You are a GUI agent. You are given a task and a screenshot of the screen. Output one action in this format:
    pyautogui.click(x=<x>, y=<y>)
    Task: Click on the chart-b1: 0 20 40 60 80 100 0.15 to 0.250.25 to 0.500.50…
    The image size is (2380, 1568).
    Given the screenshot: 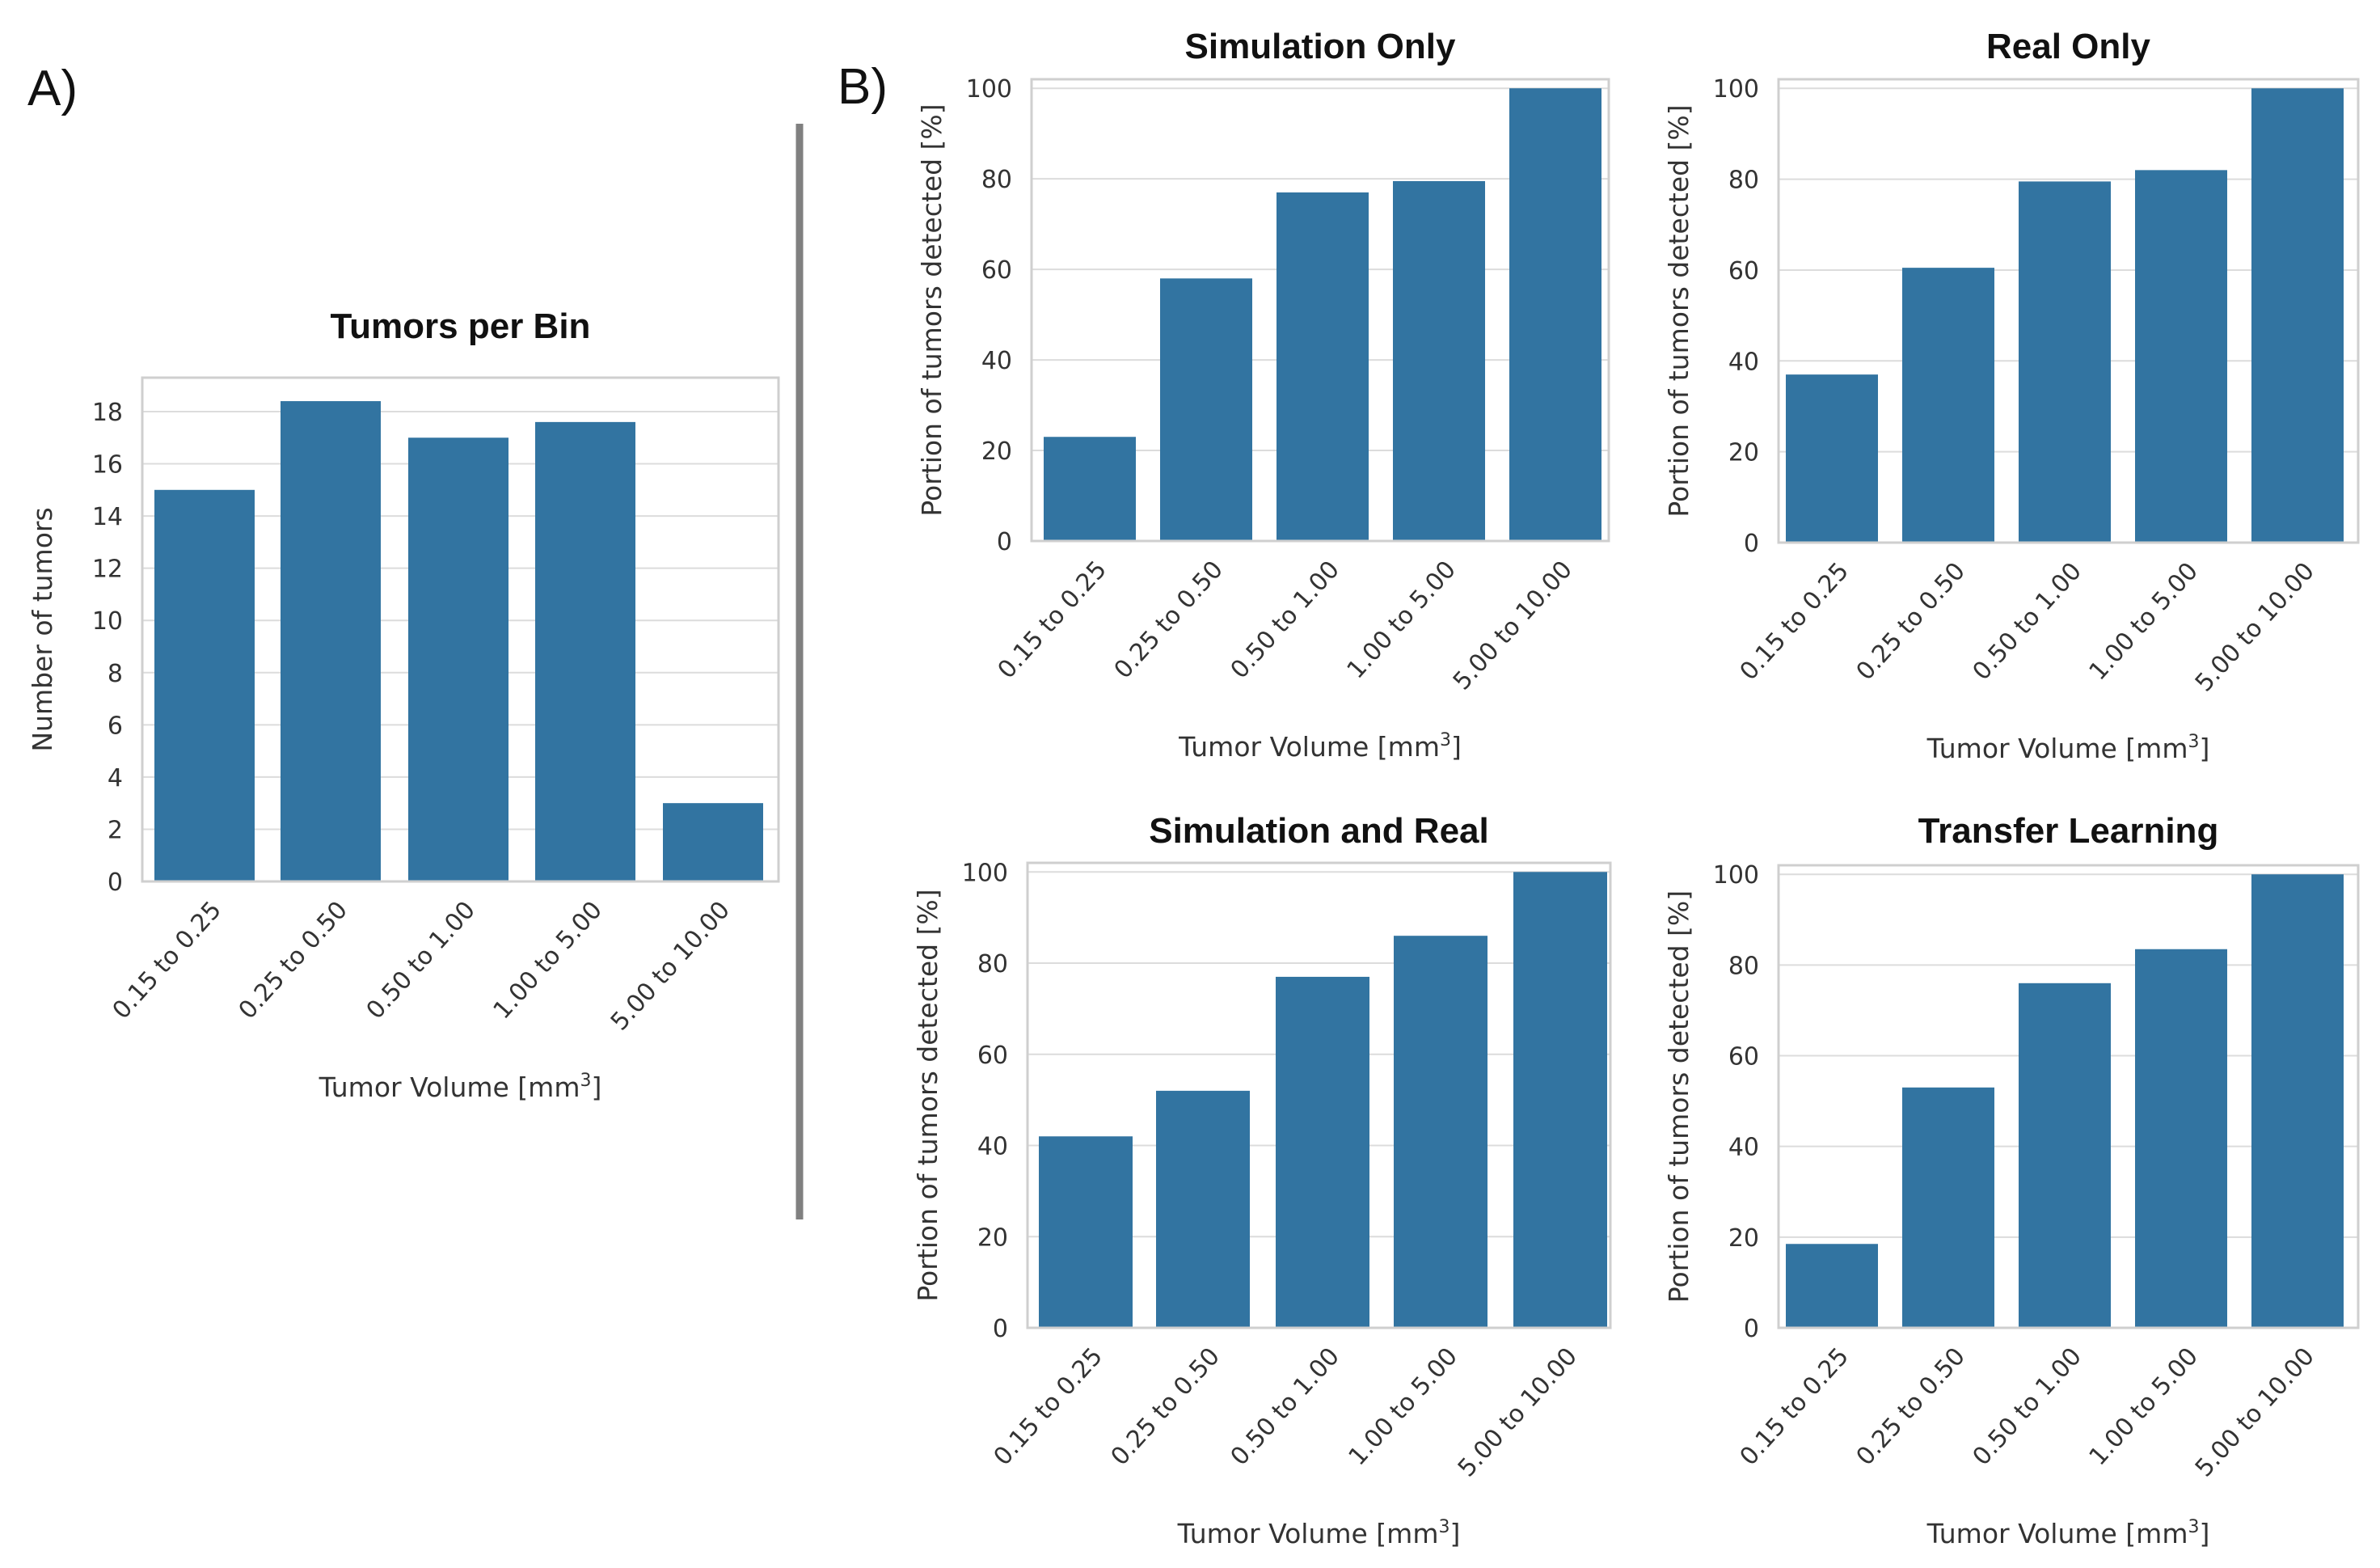 What is the action you would take?
    pyautogui.click(x=1263, y=395)
    